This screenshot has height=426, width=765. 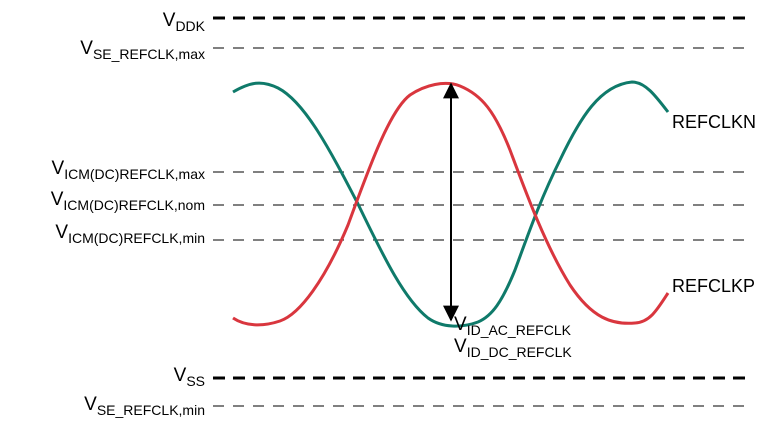 I want to click on vse-refclk-max-label: VSE_REFCLK,max, so click(x=142, y=50).